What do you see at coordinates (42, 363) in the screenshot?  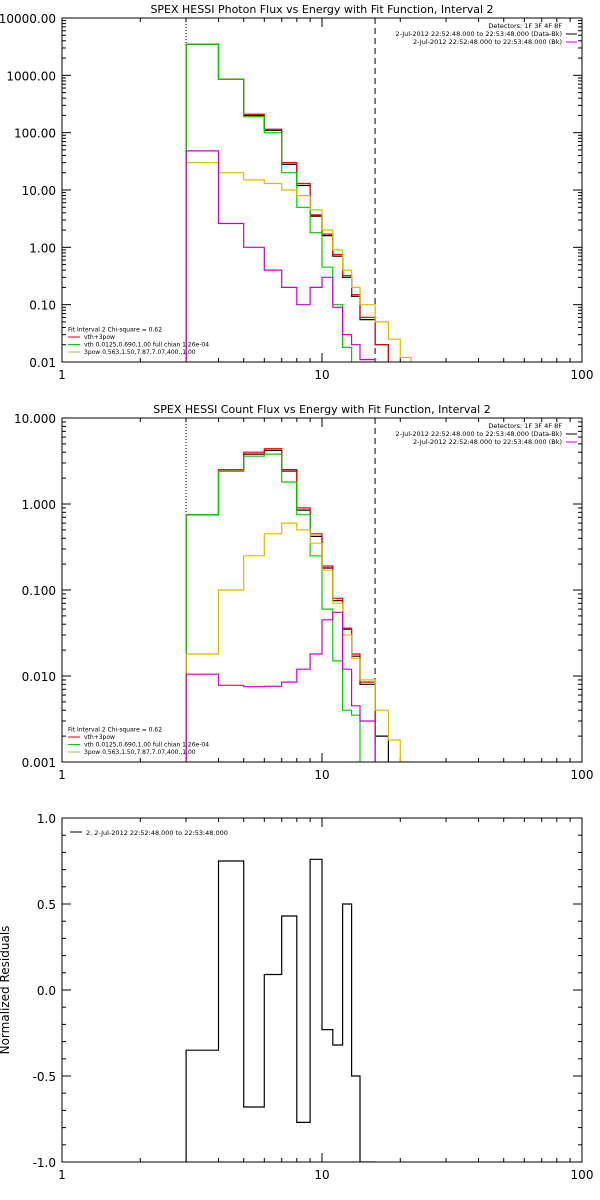 I see `y-tick-label: 0.01` at bounding box center [42, 363].